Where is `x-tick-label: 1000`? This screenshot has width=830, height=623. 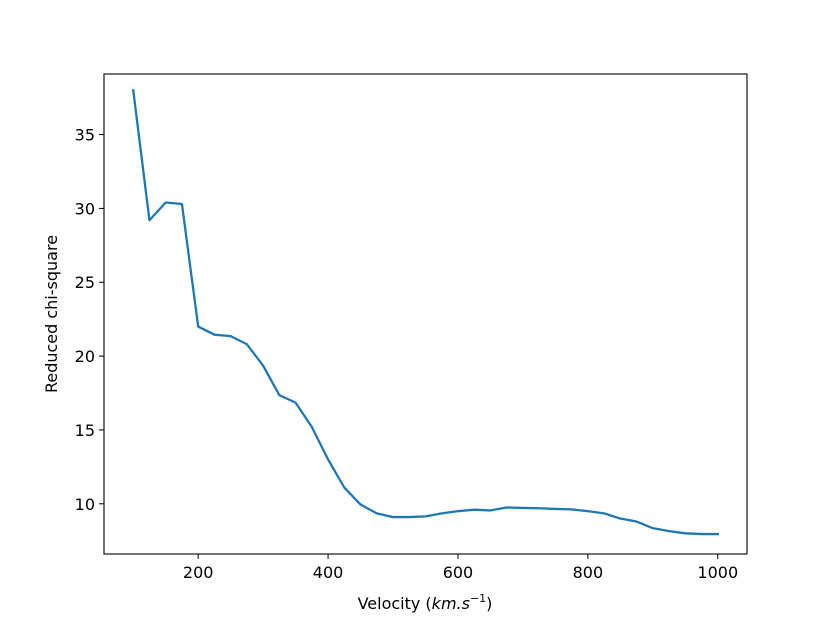
x-tick-label: 1000 is located at coordinates (717, 572).